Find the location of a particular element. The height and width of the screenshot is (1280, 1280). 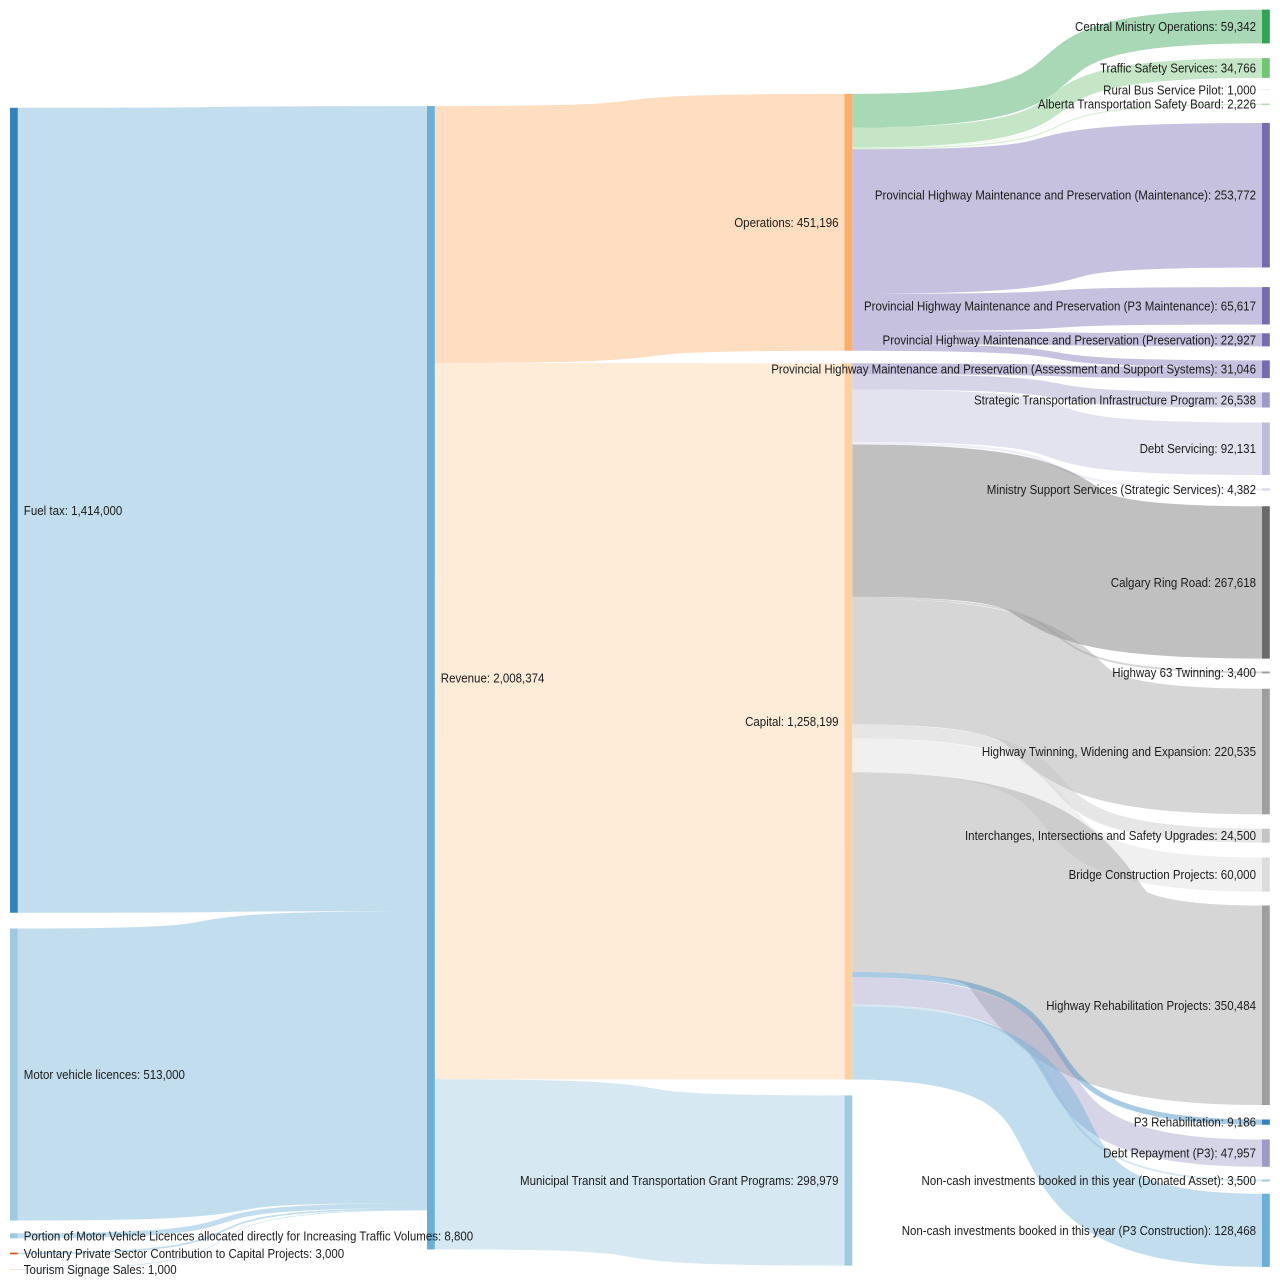

sankey-node-central_ministry is located at coordinates (1266, 26).